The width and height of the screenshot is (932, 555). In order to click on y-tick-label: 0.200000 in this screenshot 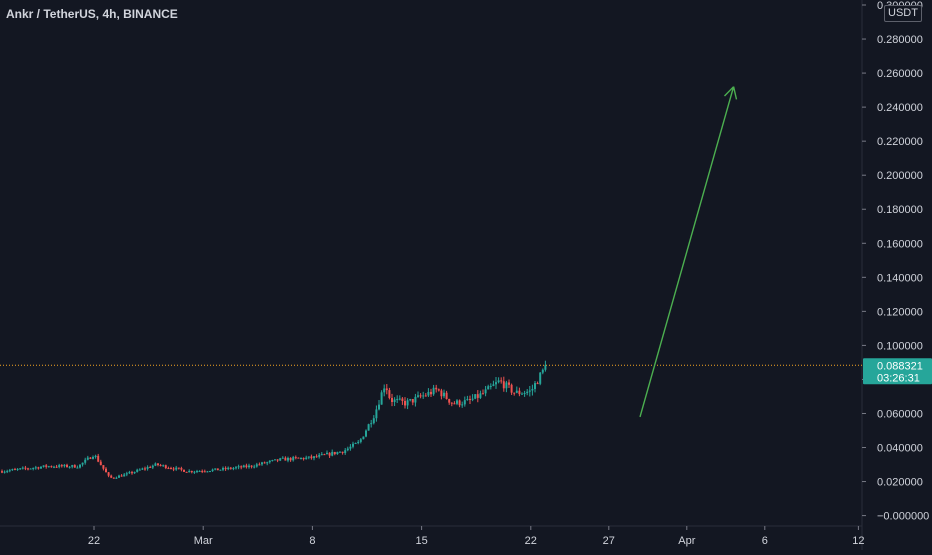, I will do `click(900, 176)`.